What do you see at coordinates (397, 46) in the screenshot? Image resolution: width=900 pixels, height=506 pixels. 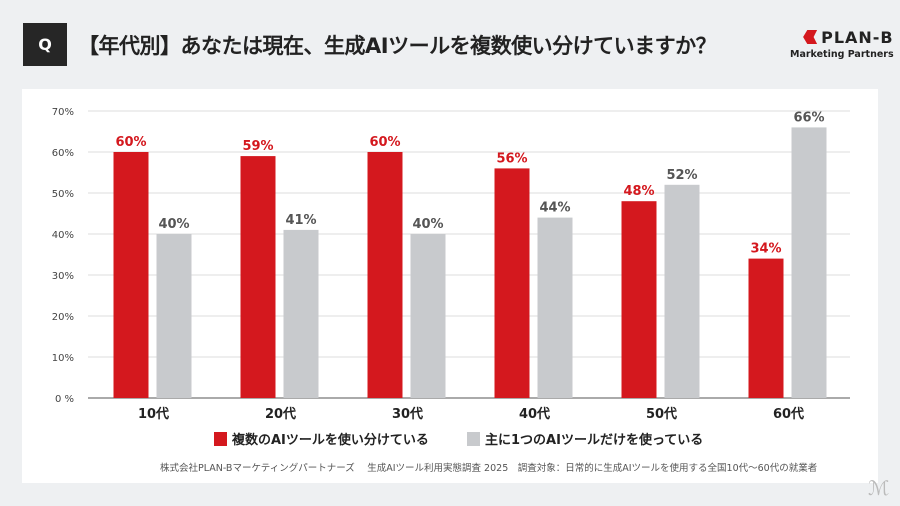 I see `page-title: 【年代別】あなたは現在、生成AIツールを複数使い分けていますか？` at bounding box center [397, 46].